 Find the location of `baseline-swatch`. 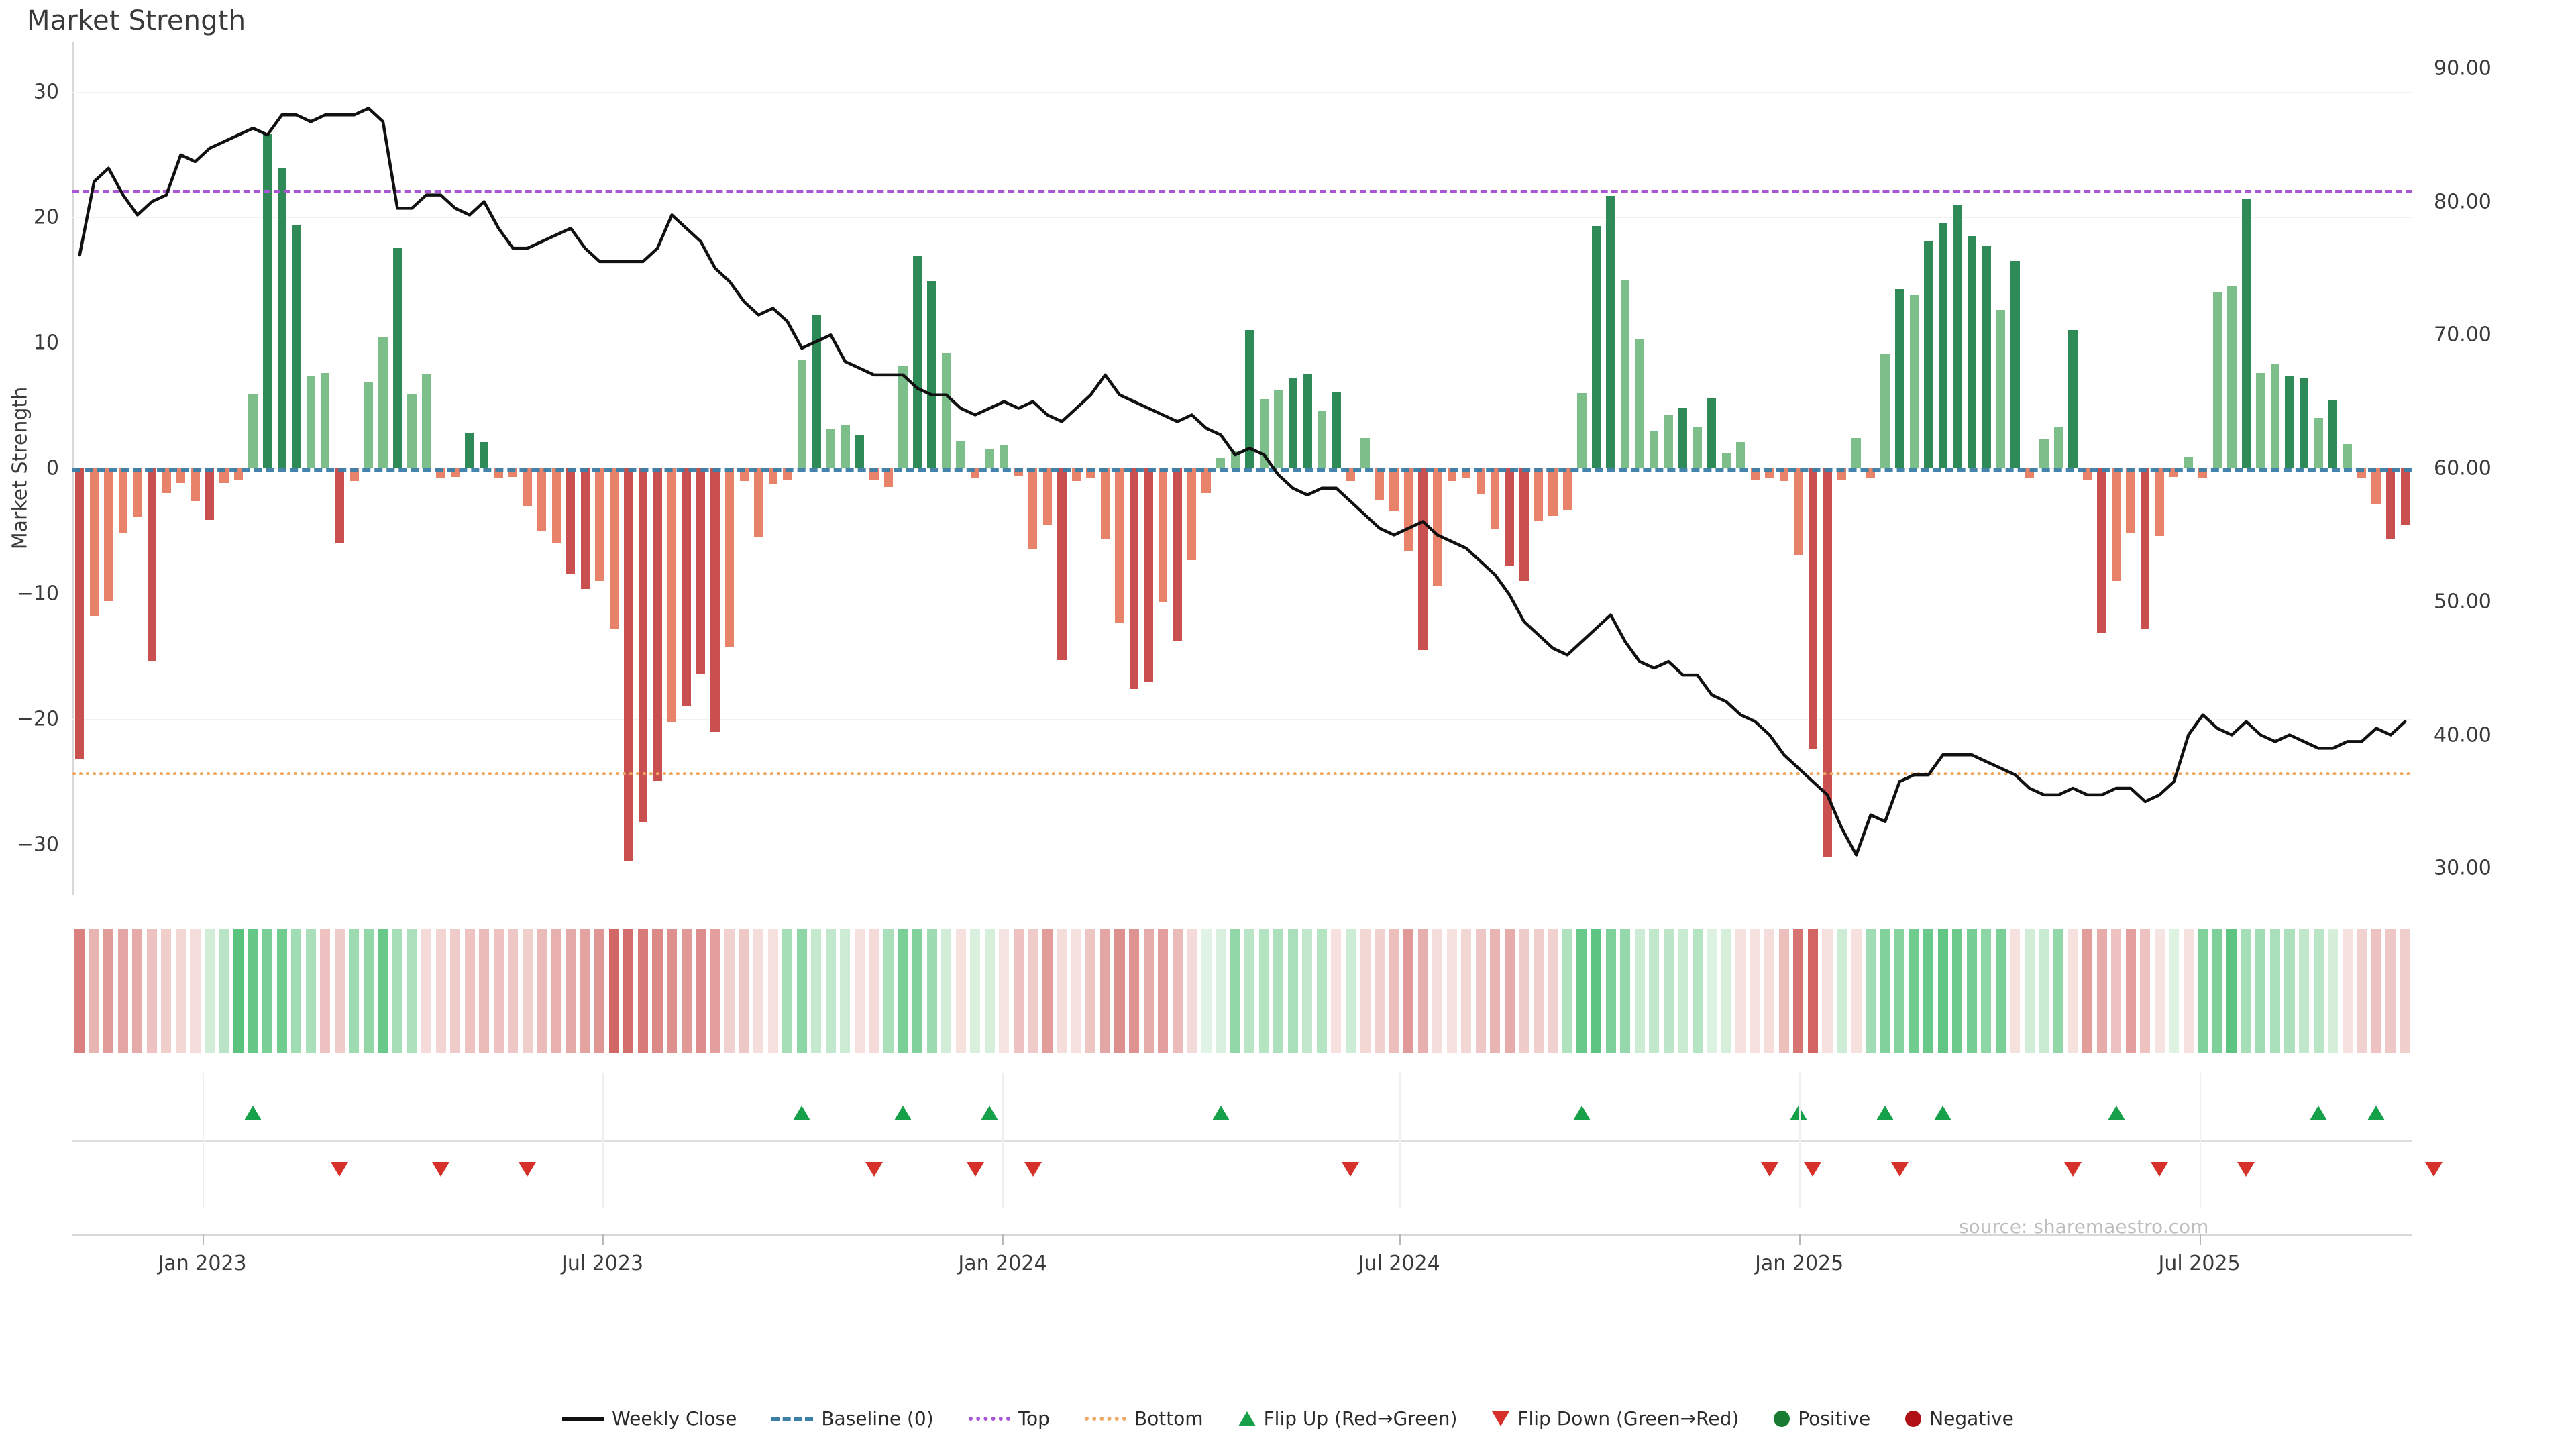

baseline-swatch is located at coordinates (792, 1418).